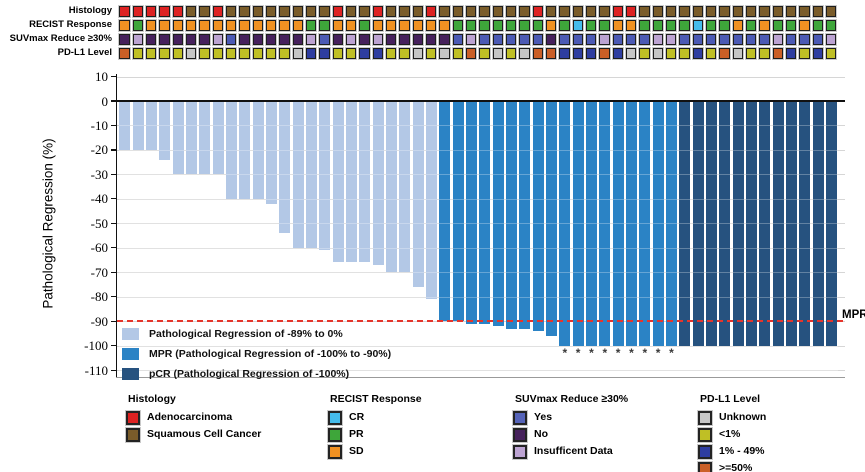 The height and width of the screenshot is (472, 865). Describe the element at coordinates (730, 434) in the screenshot. I see `legend-label-pdl1: <1%` at that location.